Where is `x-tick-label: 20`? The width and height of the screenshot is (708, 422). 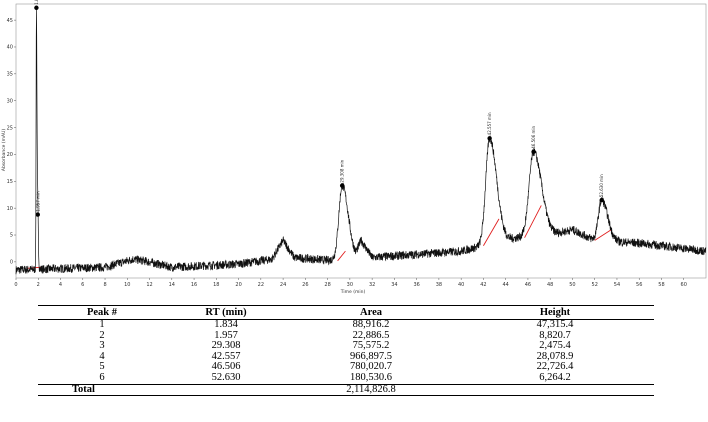
x-tick-label: 20 is located at coordinates (238, 285).